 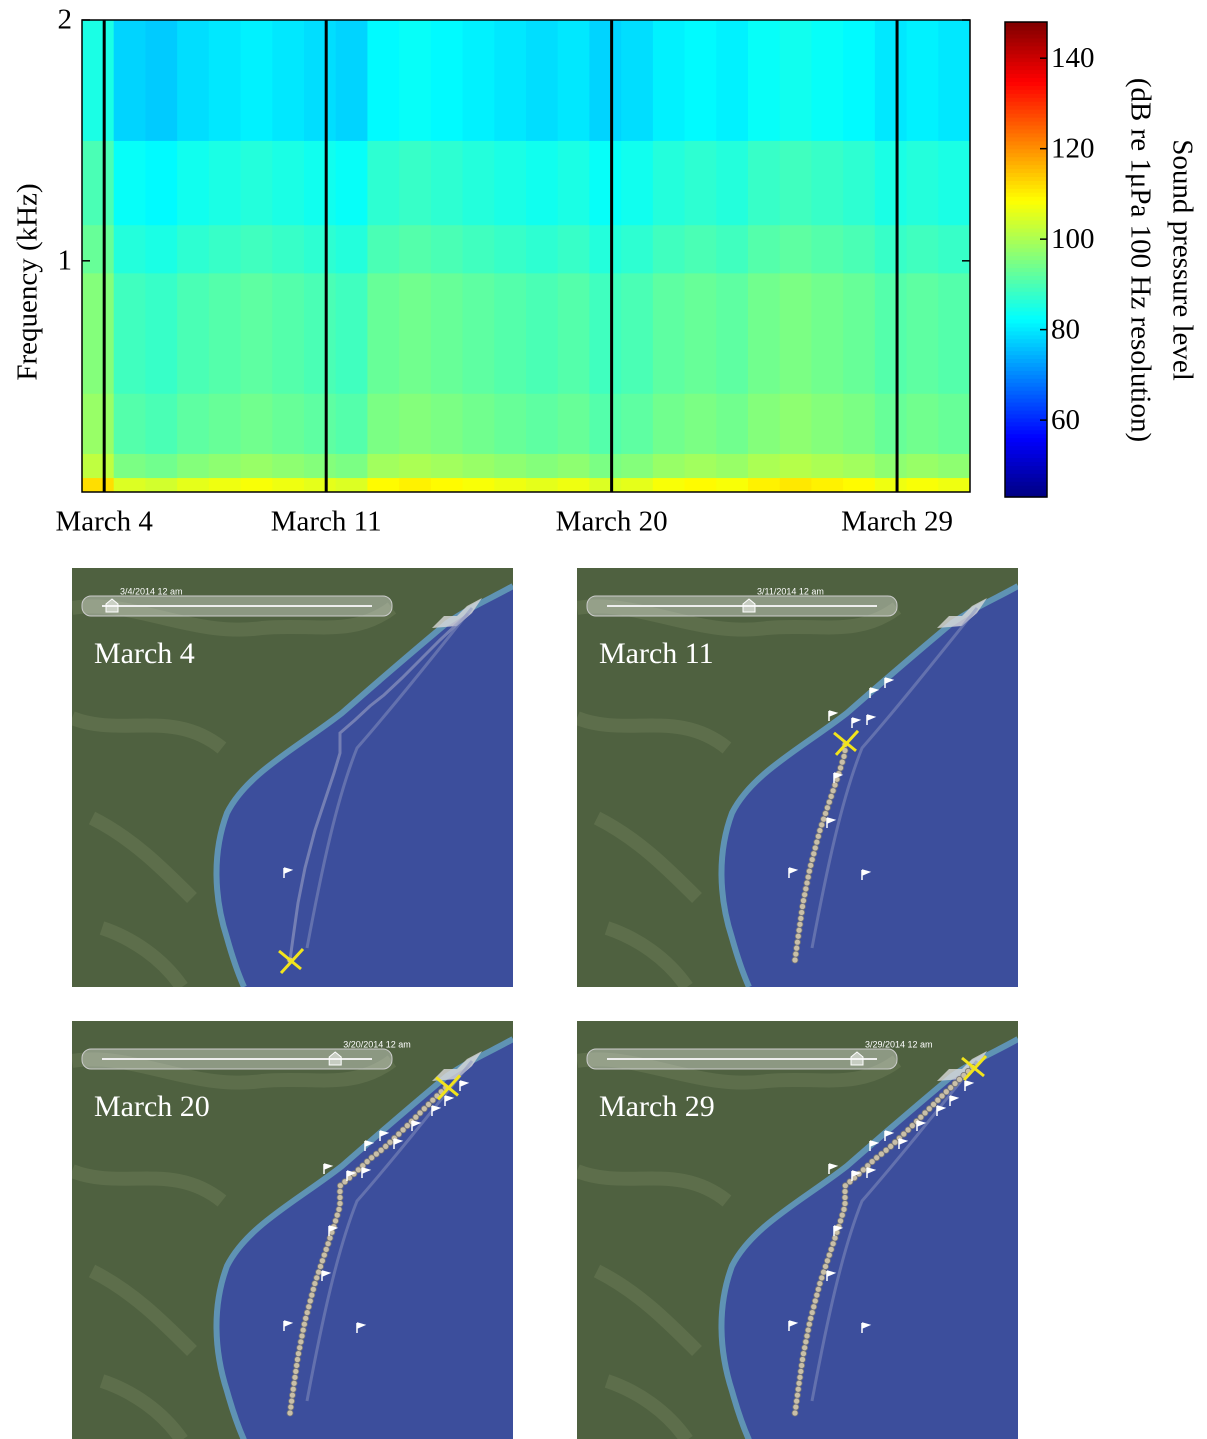 I want to click on map-panel: 3/29/2014 12 am March 29, so click(x=797, y=1230).